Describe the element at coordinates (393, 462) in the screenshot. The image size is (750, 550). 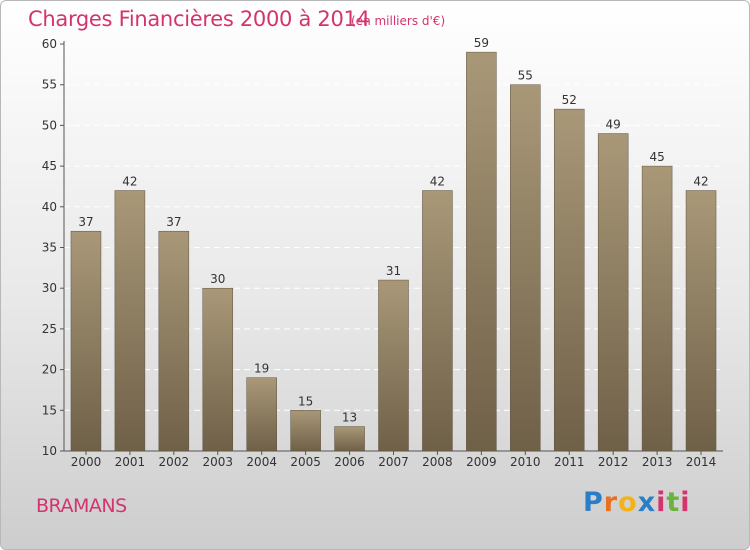
I see `x-tick-label: 2007` at that location.